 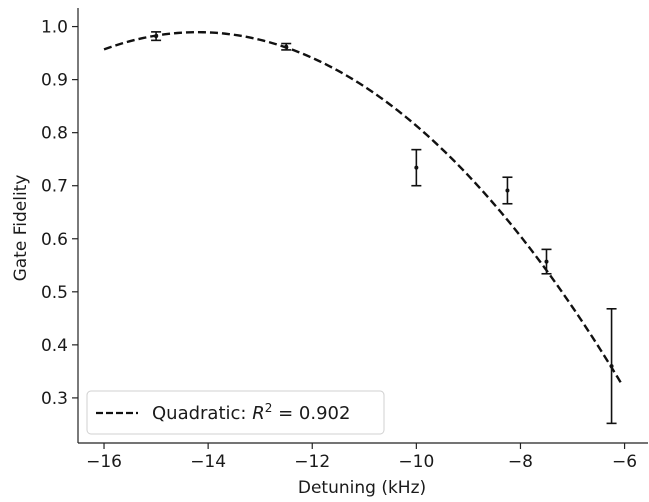 What do you see at coordinates (416, 462) in the screenshot?
I see `x-tick-label: −10` at bounding box center [416, 462].